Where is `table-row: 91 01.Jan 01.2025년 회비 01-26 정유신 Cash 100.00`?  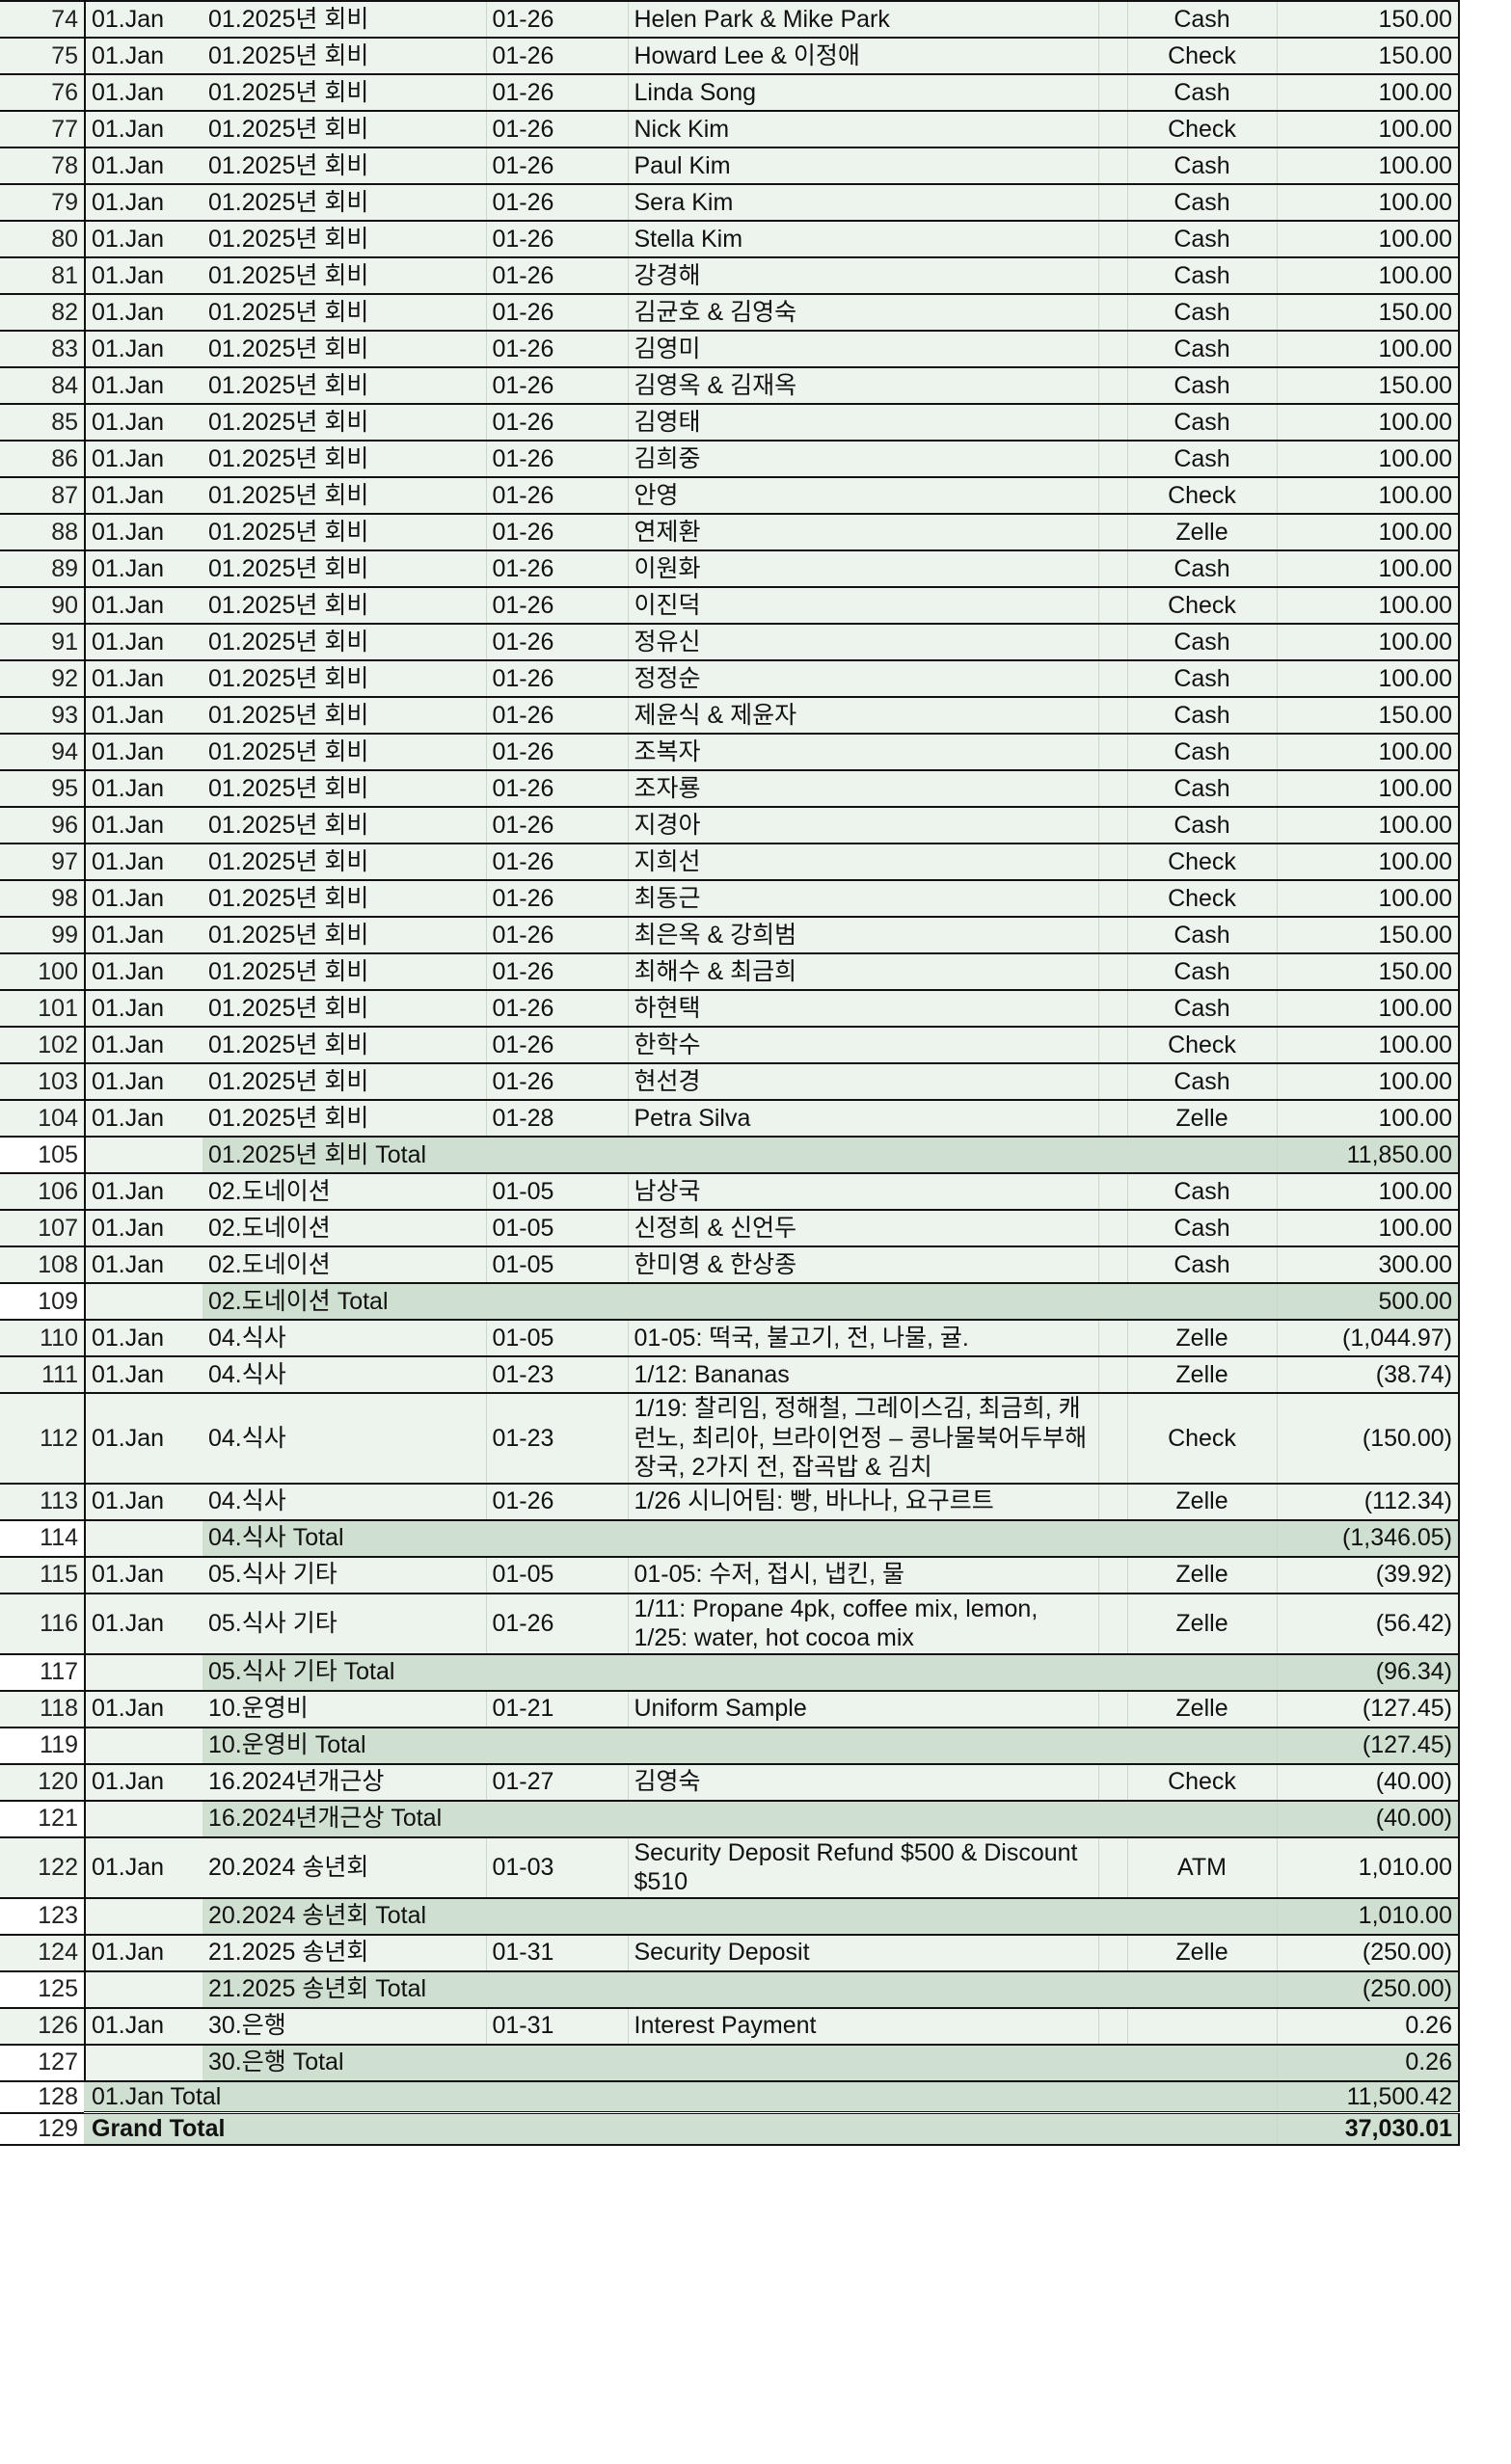 table-row: 91 01.Jan 01.2025년 회비 01-26 정유신 Cash 100.00 is located at coordinates (730, 642).